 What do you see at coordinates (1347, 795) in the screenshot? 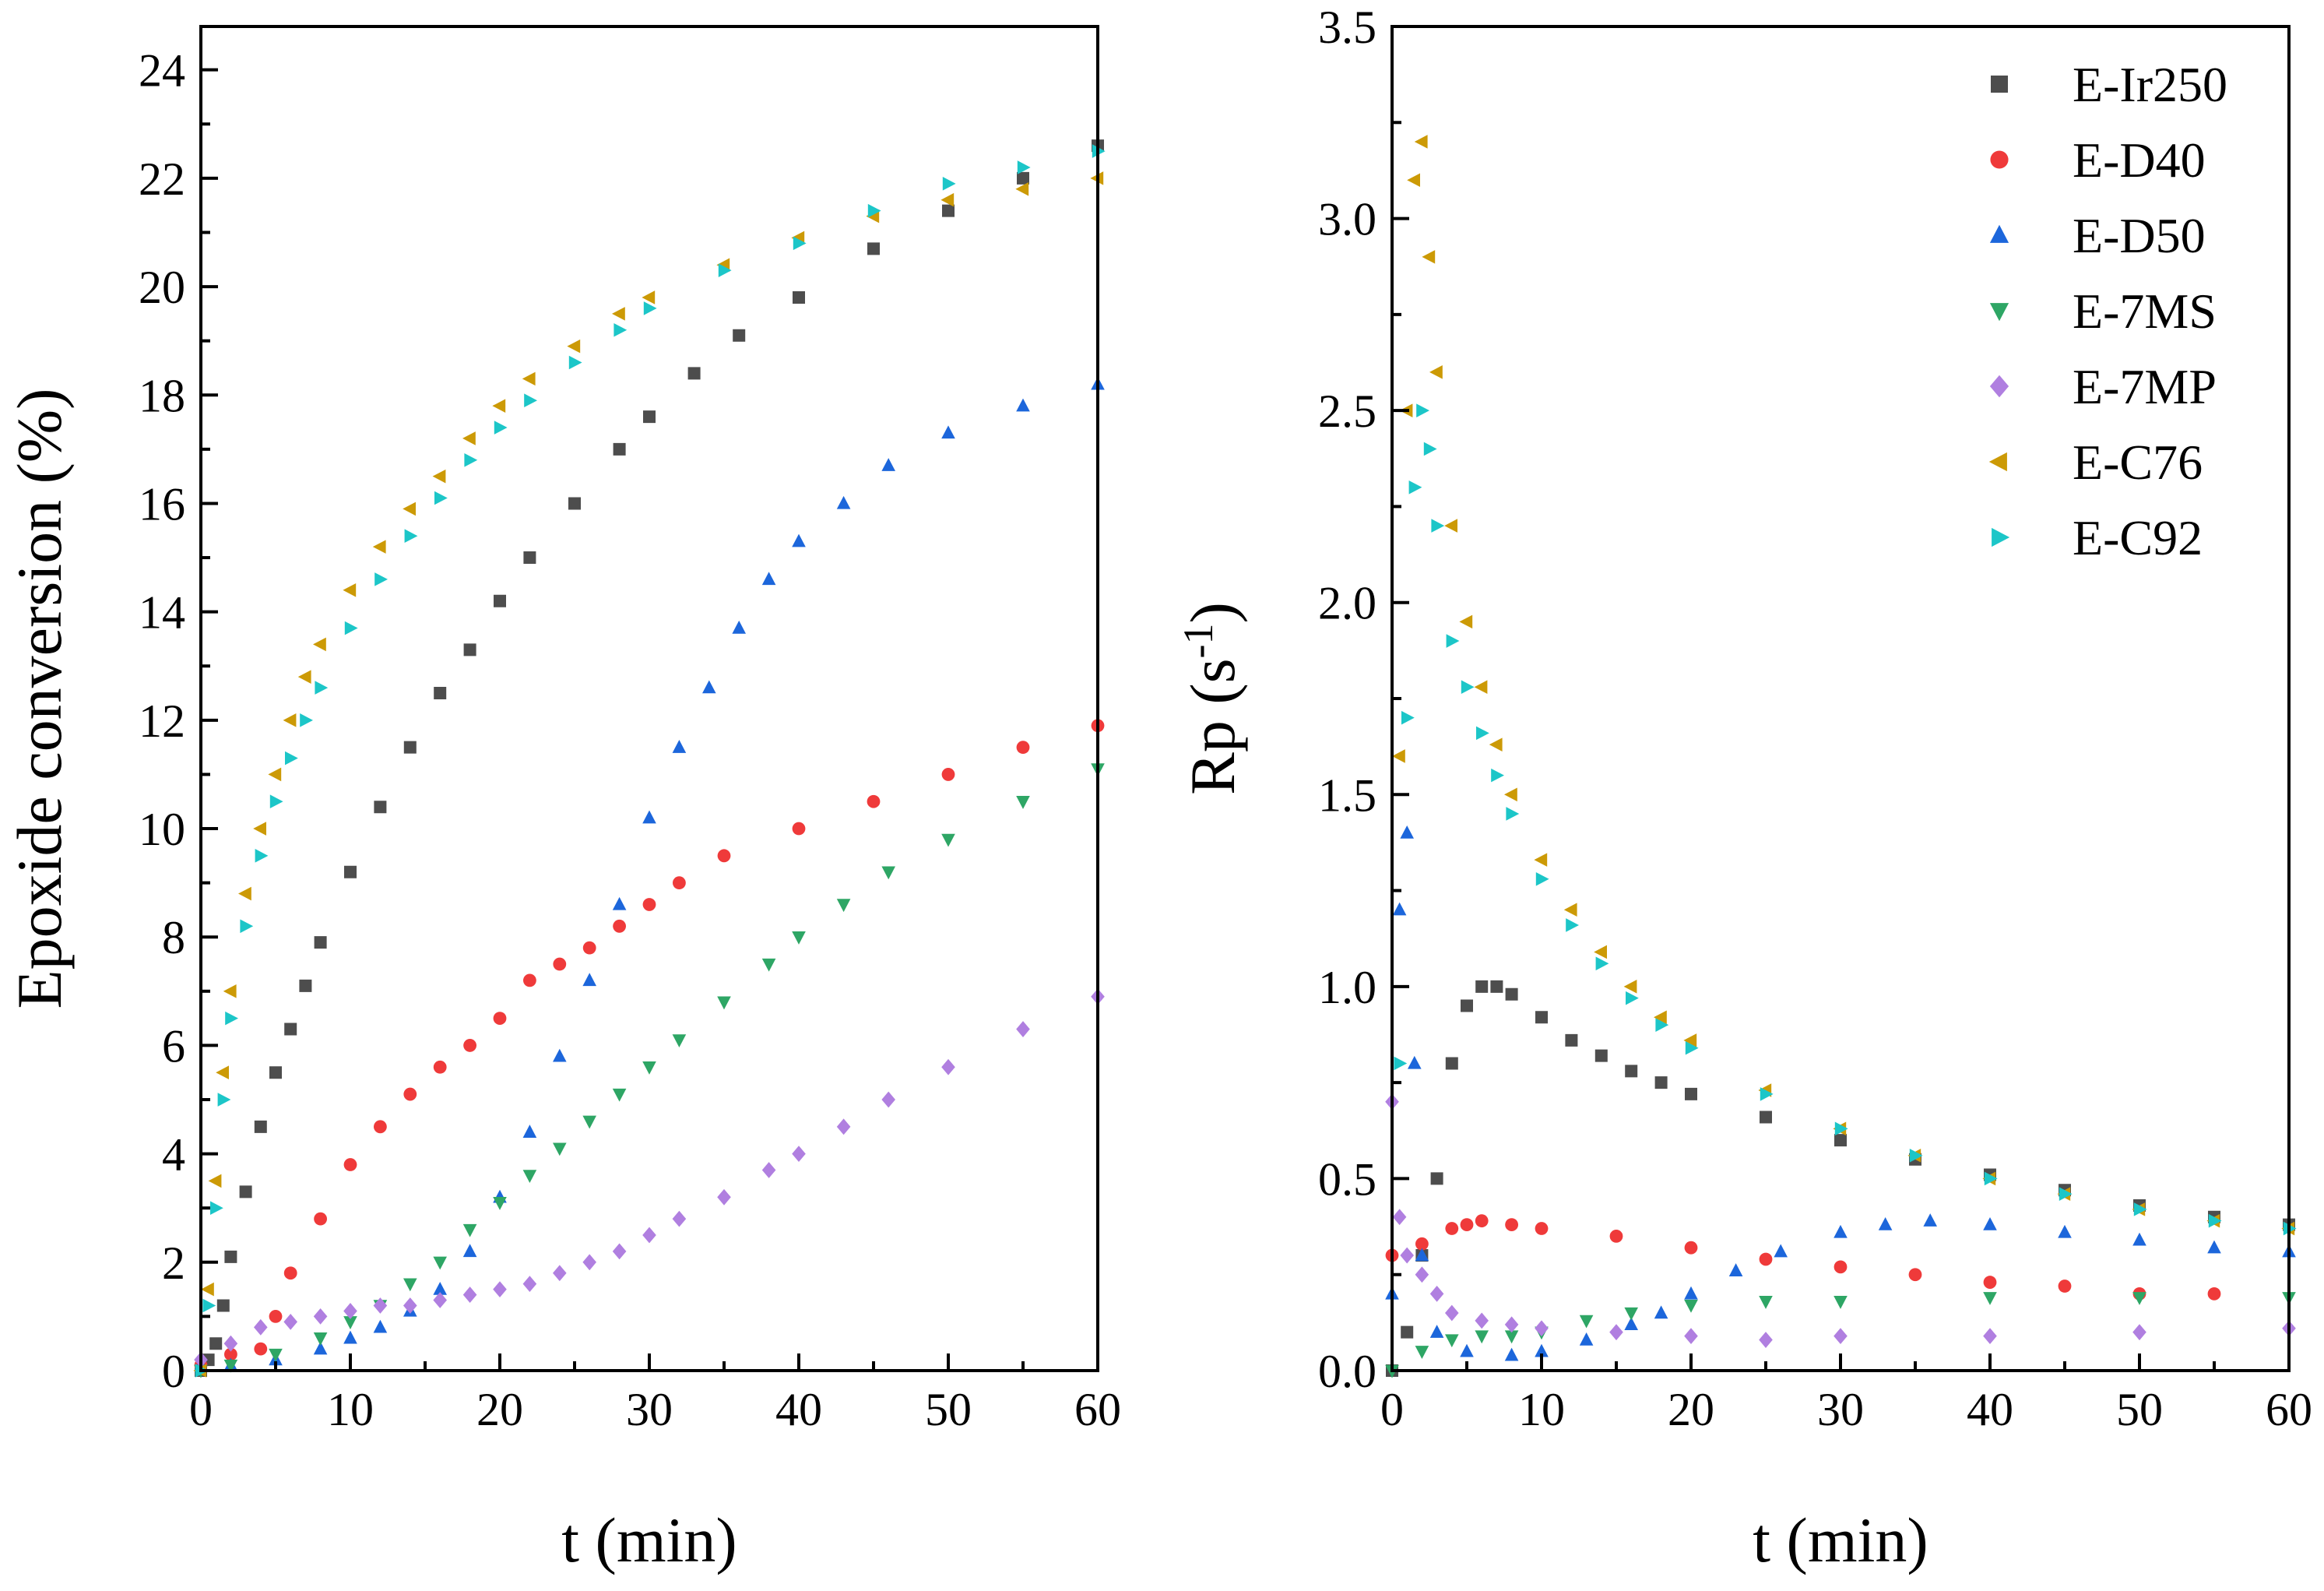
I see `y-tick-label: 1.5` at bounding box center [1347, 795].